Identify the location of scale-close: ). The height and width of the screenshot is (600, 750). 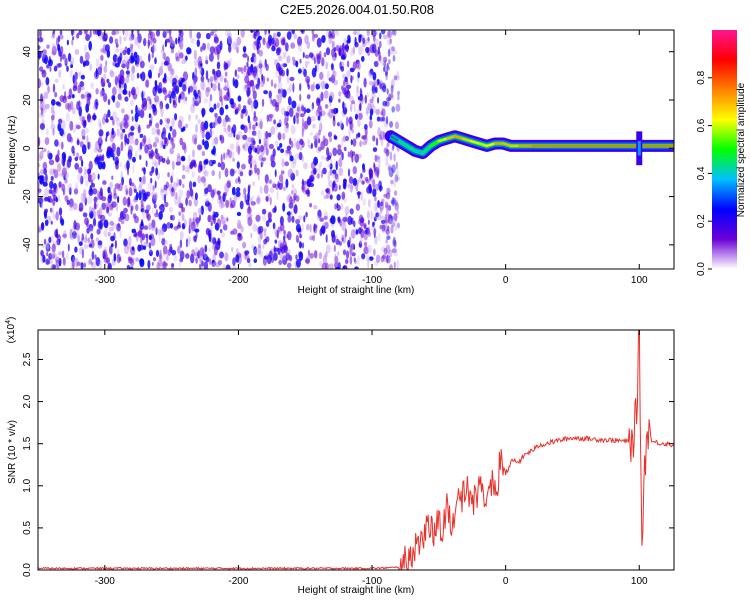
(11, 318).